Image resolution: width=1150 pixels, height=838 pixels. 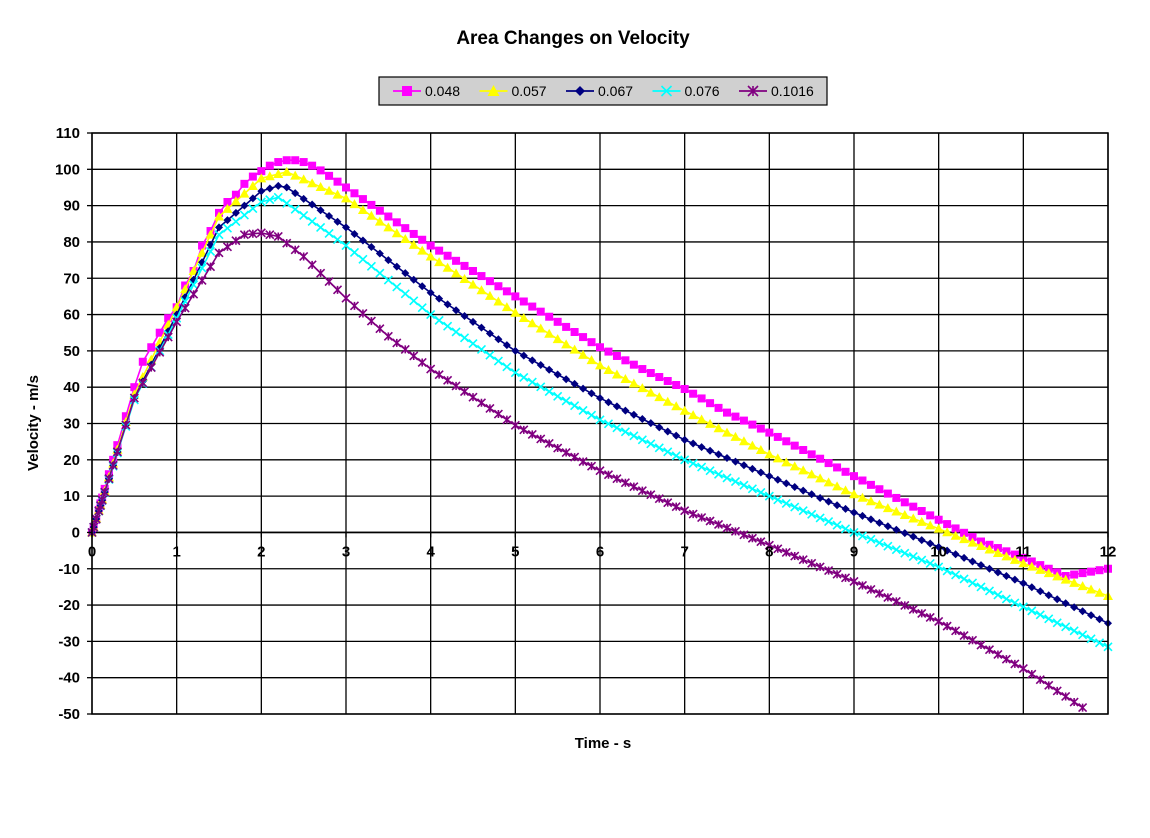 I want to click on tick-label-y: 40, so click(x=71, y=387).